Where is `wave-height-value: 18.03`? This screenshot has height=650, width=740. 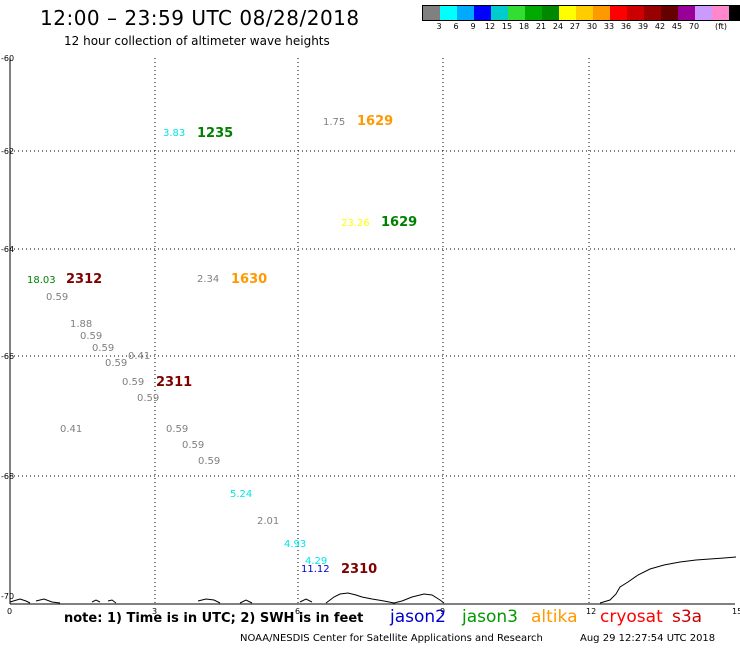 wave-height-value: 18.03 is located at coordinates (41, 280).